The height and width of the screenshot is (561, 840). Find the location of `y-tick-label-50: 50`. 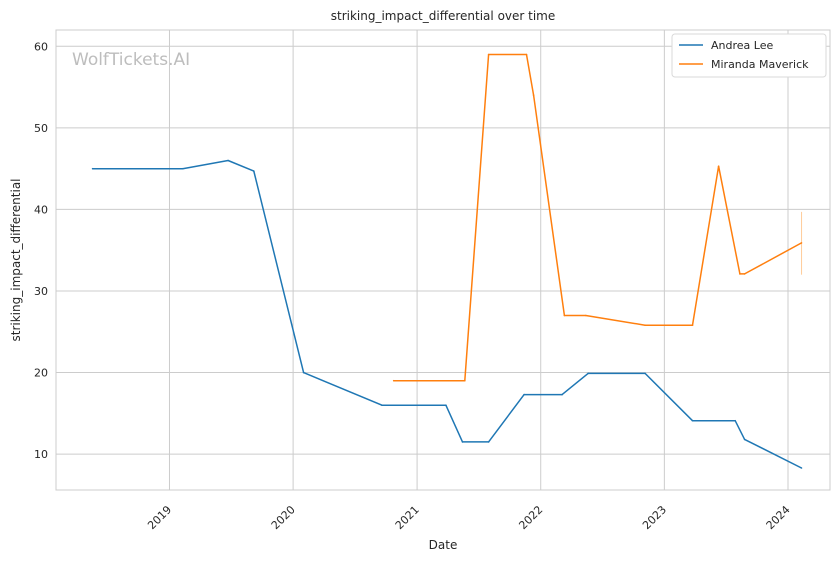

y-tick-label-50: 50 is located at coordinates (41, 128).